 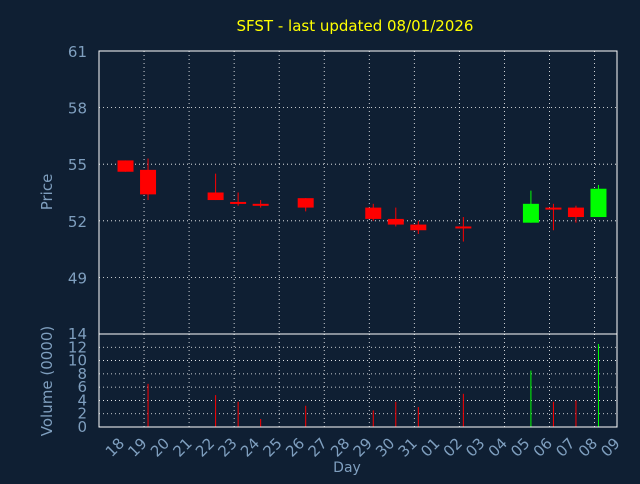 I want to click on volume-tick-label: 4, so click(x=82, y=400).